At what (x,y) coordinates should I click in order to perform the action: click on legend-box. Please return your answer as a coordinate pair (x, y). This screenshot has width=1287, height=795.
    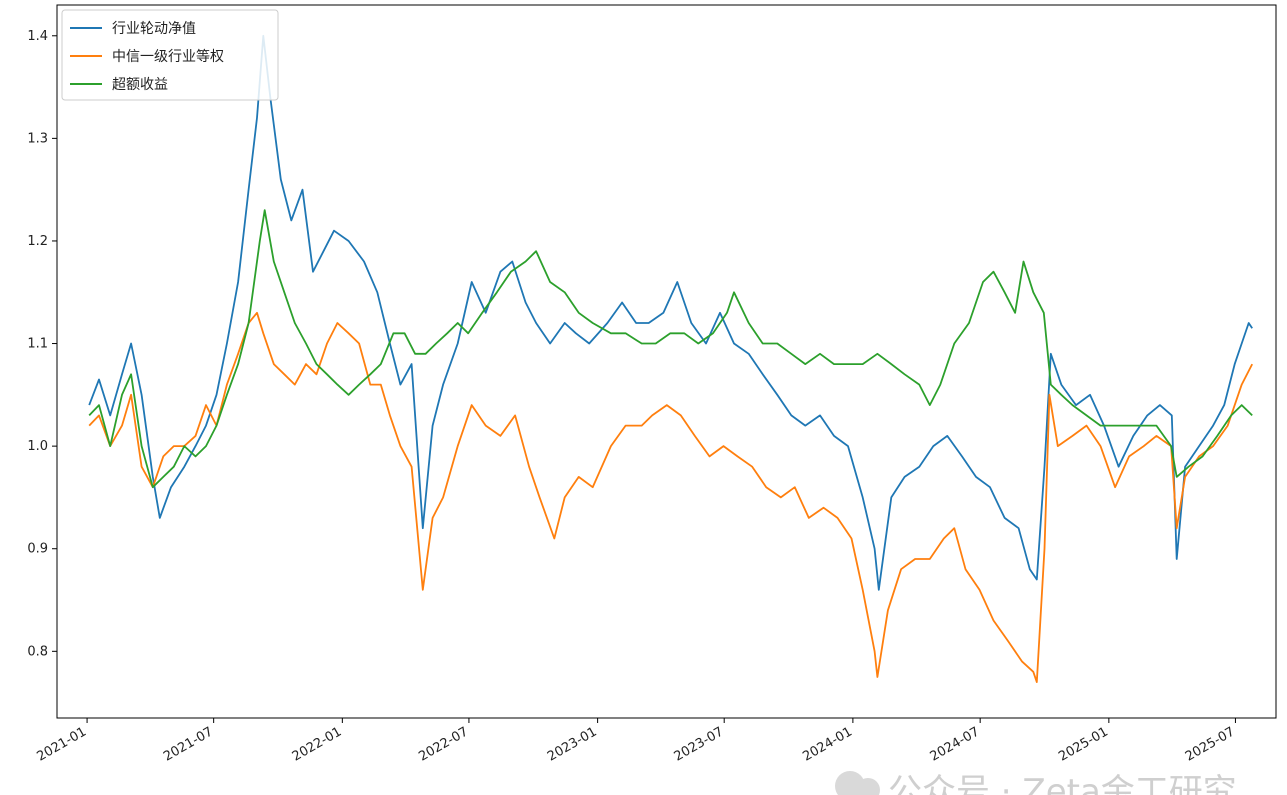
    Looking at the image, I should click on (170, 55).